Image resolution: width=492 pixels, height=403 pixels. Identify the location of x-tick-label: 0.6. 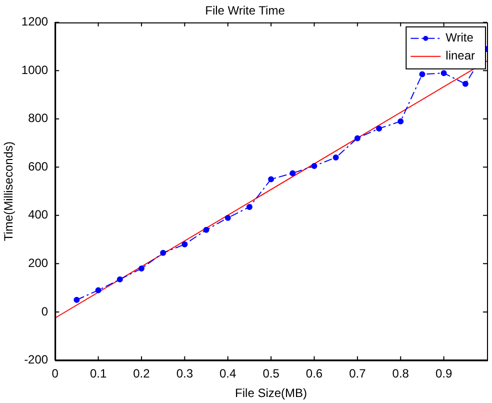
(314, 373).